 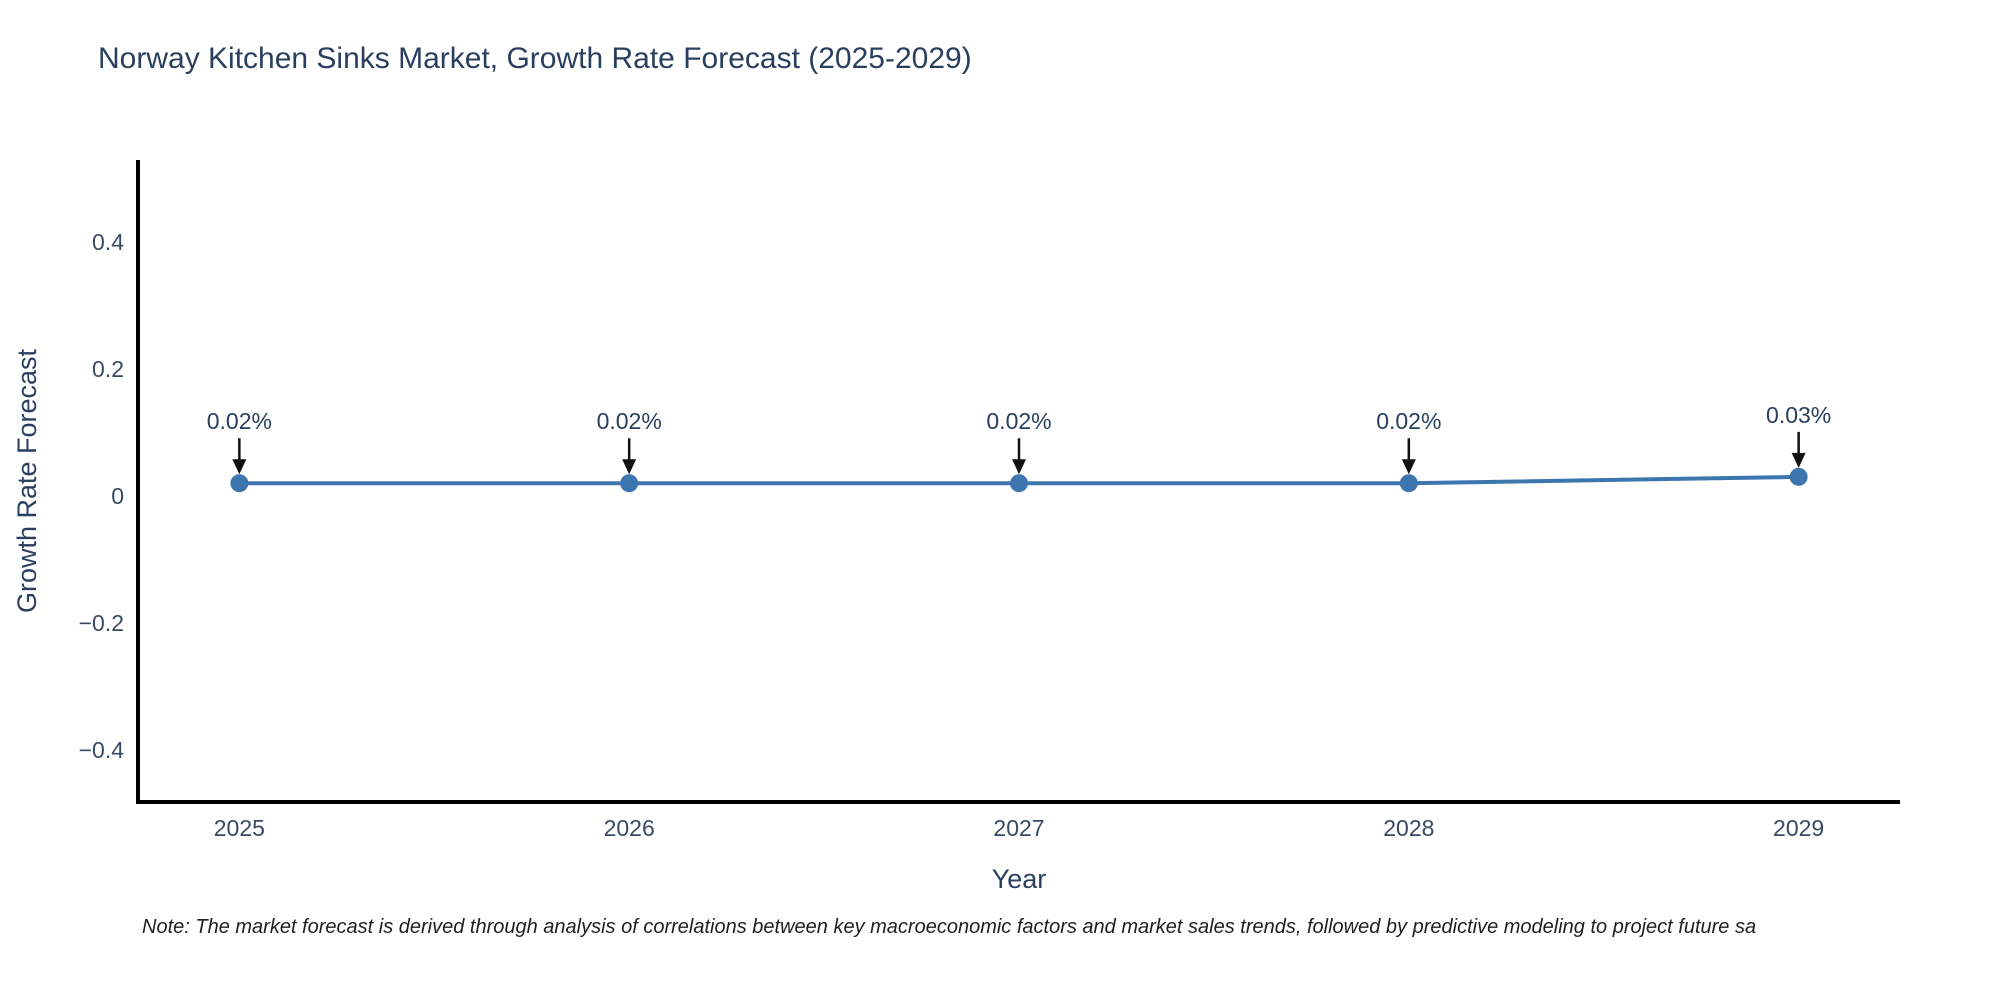 I want to click on y-axis-title: Growth Rate Forecast, so click(x=27, y=480).